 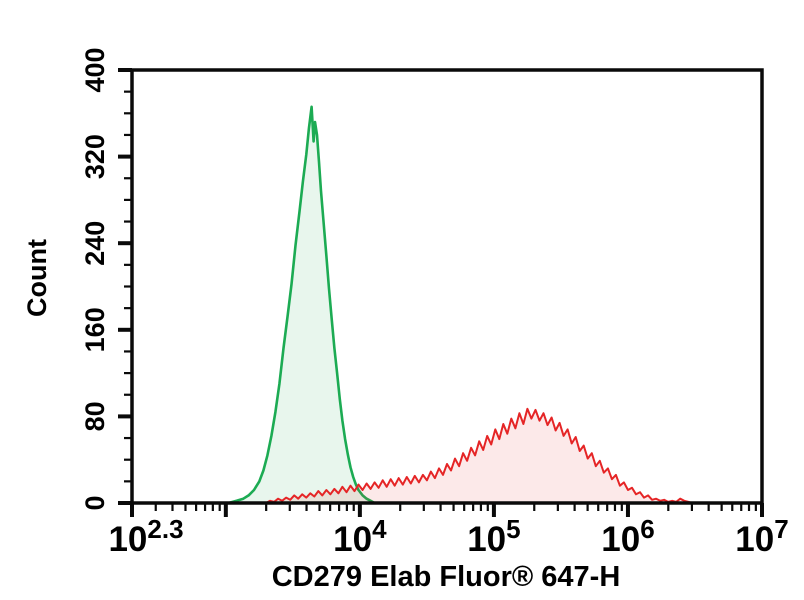 I want to click on y-tick-label: 160, so click(x=95, y=329).